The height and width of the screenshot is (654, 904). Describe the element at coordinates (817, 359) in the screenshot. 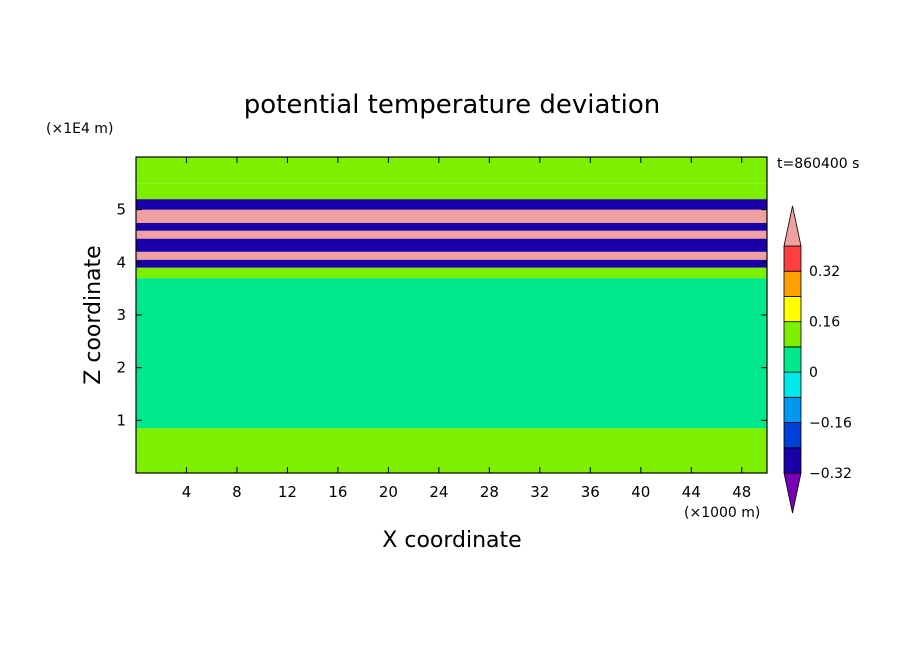

I see `colorbar: 0.32 0.16 0 −0.16 −0.32` at that location.